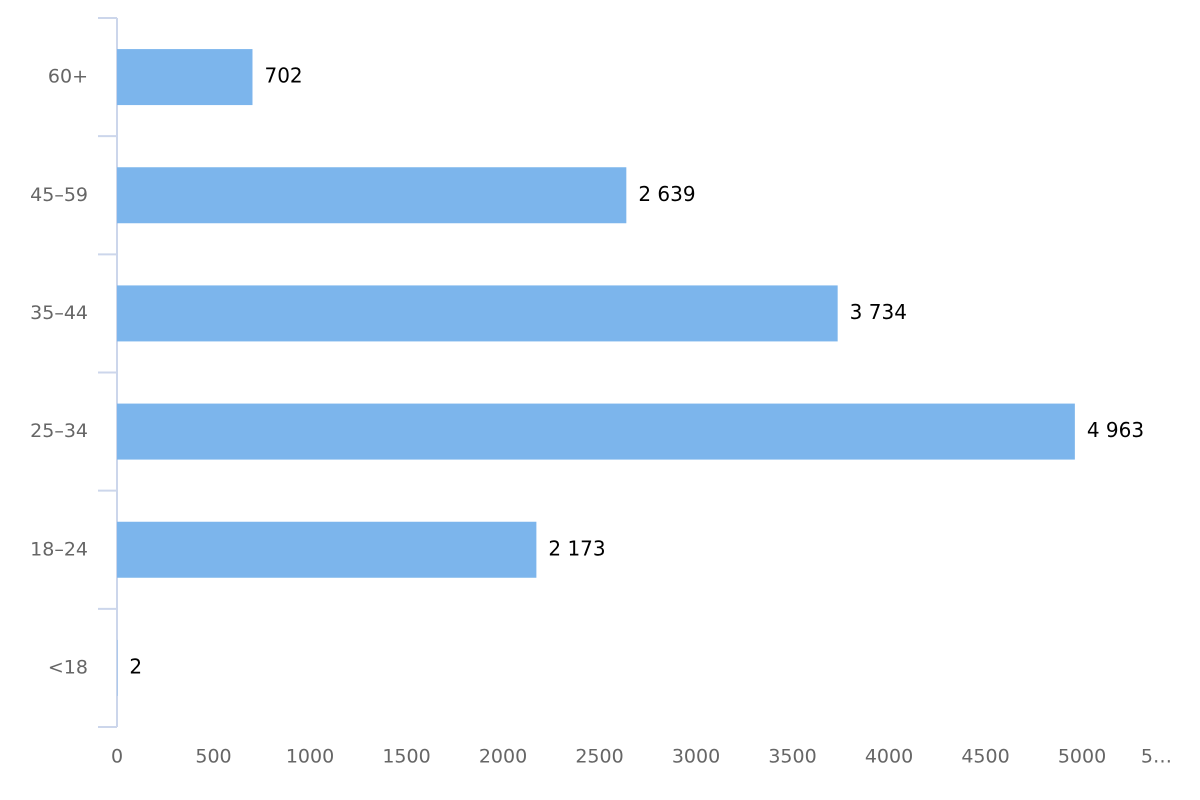  What do you see at coordinates (503, 757) in the screenshot?
I see `x-tick-label: 2000` at bounding box center [503, 757].